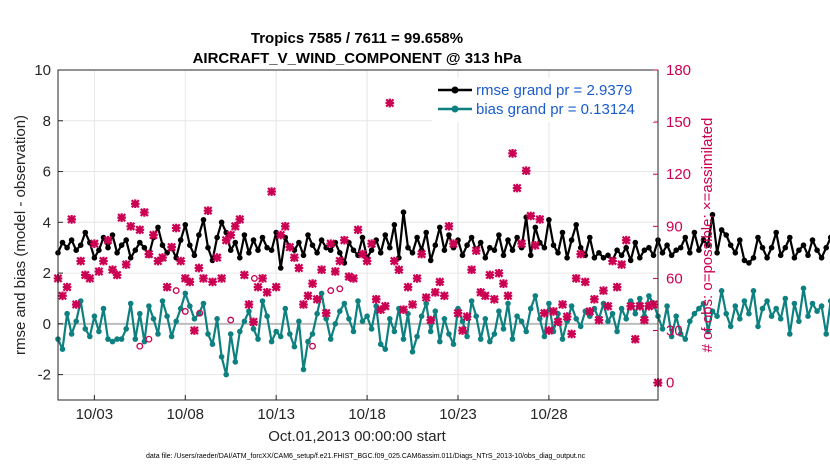  I want to click on legend-rmse-text: rmse grand pr = 2.9379, so click(554, 90).